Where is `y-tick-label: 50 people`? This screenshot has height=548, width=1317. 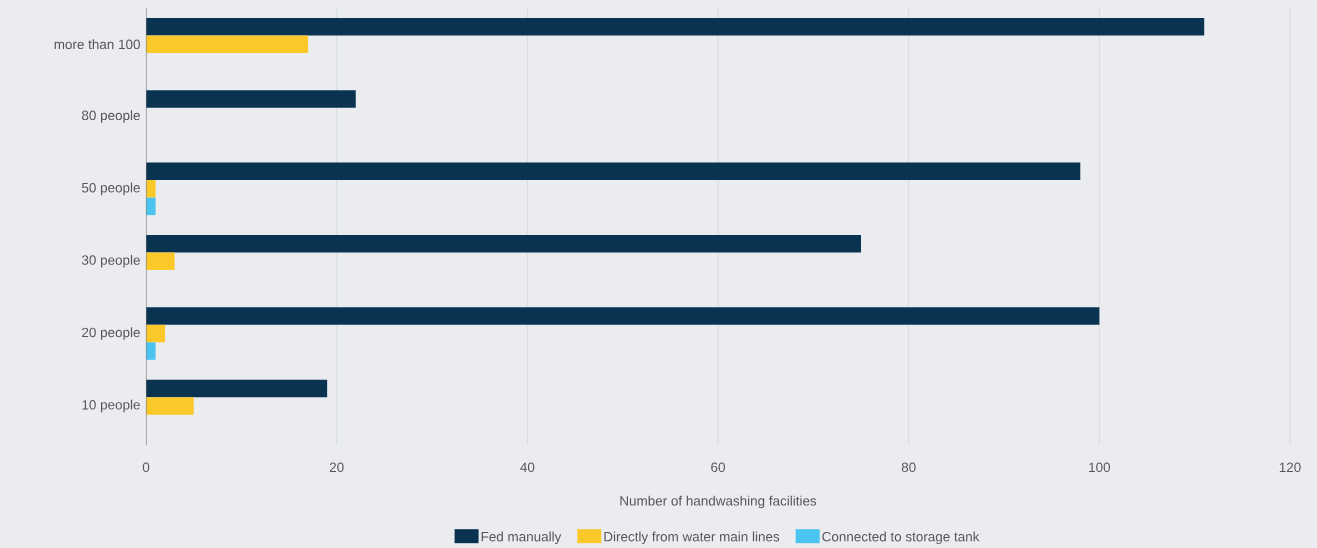
y-tick-label: 50 people is located at coordinates (110, 189).